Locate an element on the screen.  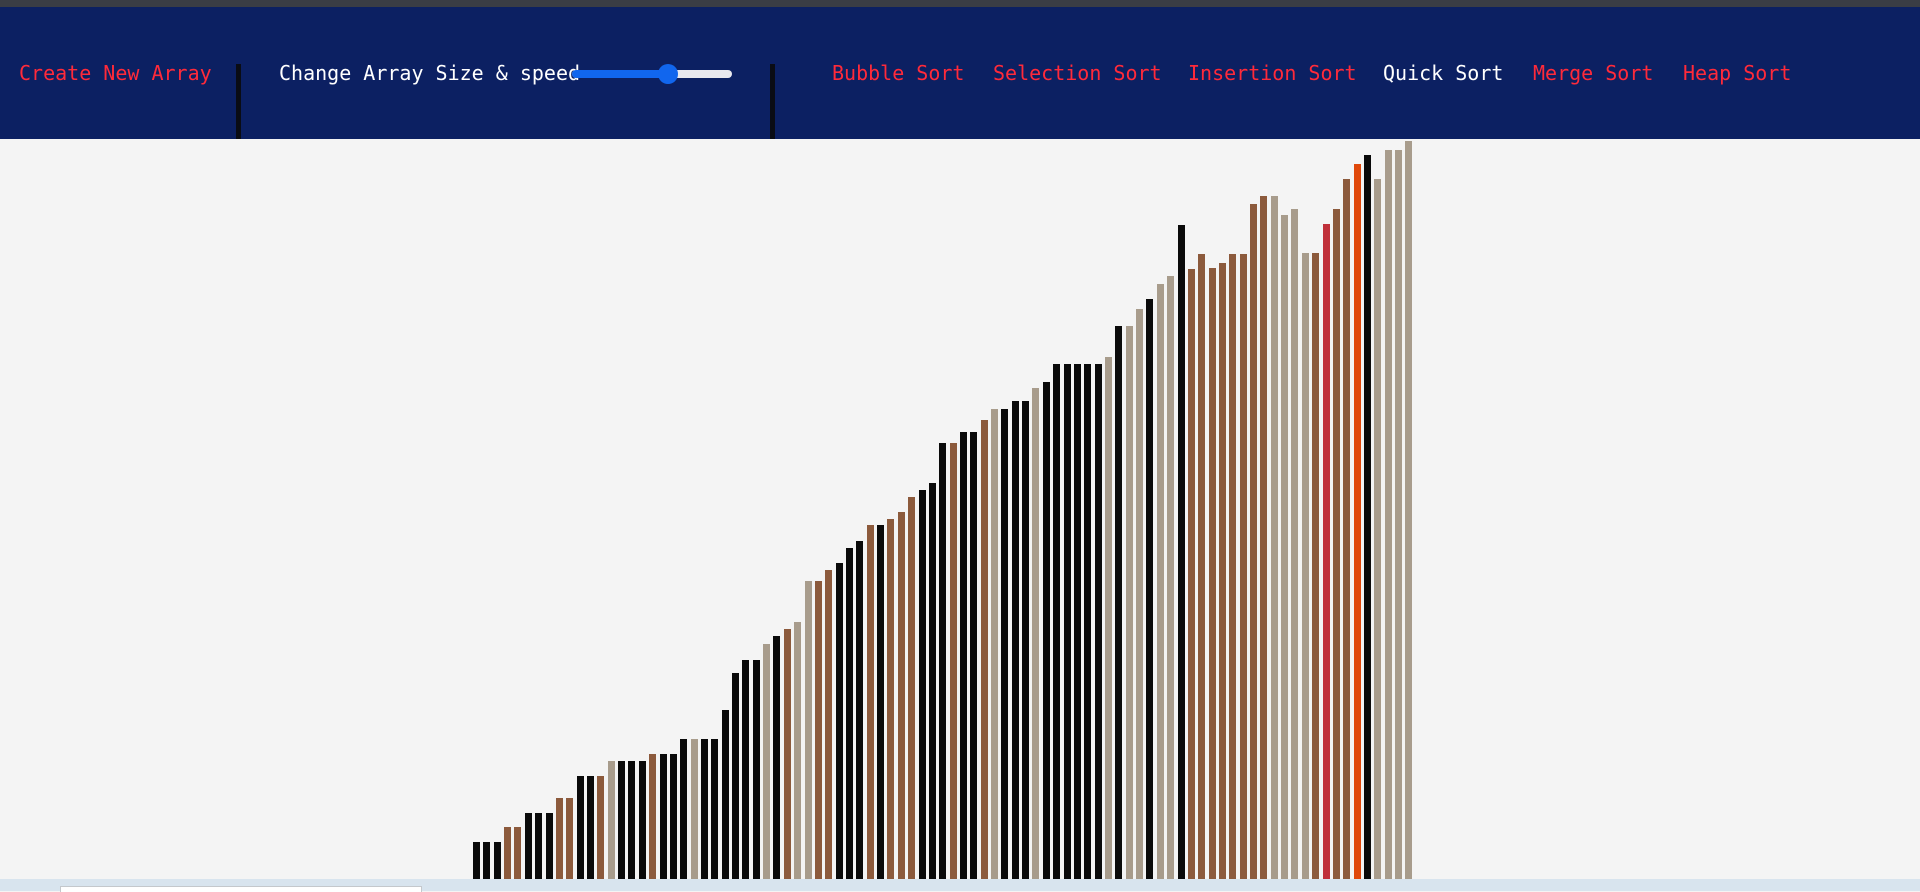
size-speed-label: Change Array Size & speed is located at coordinates (430, 73).